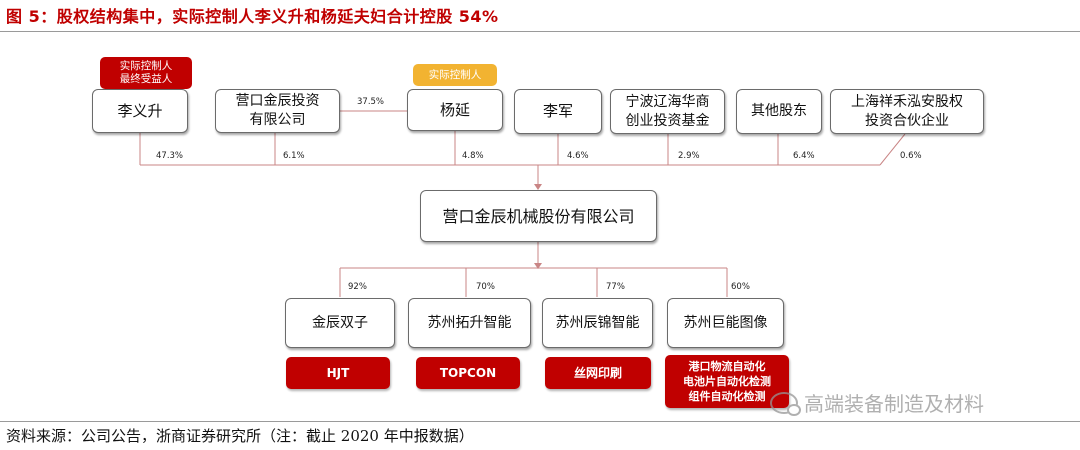 The width and height of the screenshot is (1080, 450). Describe the element at coordinates (597, 323) in the screenshot. I see `subsidiary-suzhou-chenjin: 苏州辰锦智能` at that location.